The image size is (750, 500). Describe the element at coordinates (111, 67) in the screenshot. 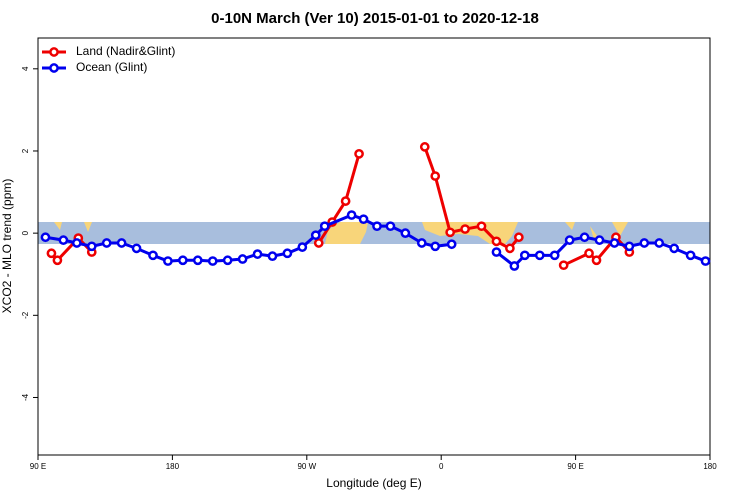

I see `legend-label: Ocean (Glint)` at that location.